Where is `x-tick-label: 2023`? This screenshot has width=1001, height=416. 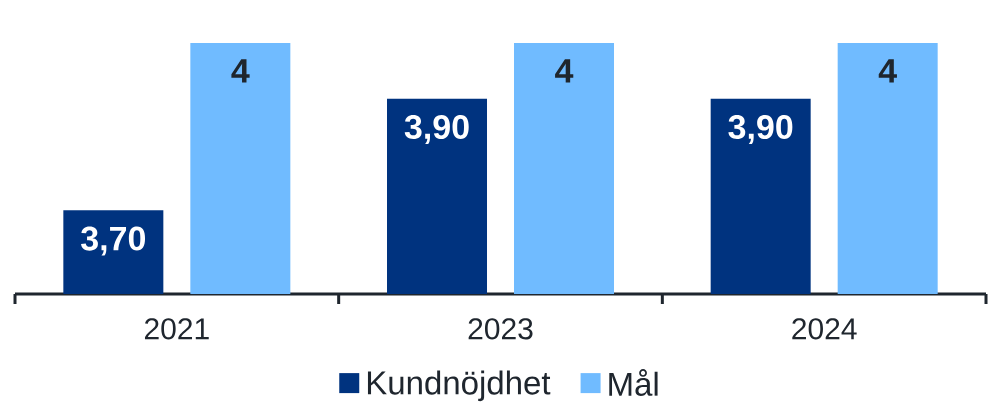
x-tick-label: 2023 is located at coordinates (500, 329).